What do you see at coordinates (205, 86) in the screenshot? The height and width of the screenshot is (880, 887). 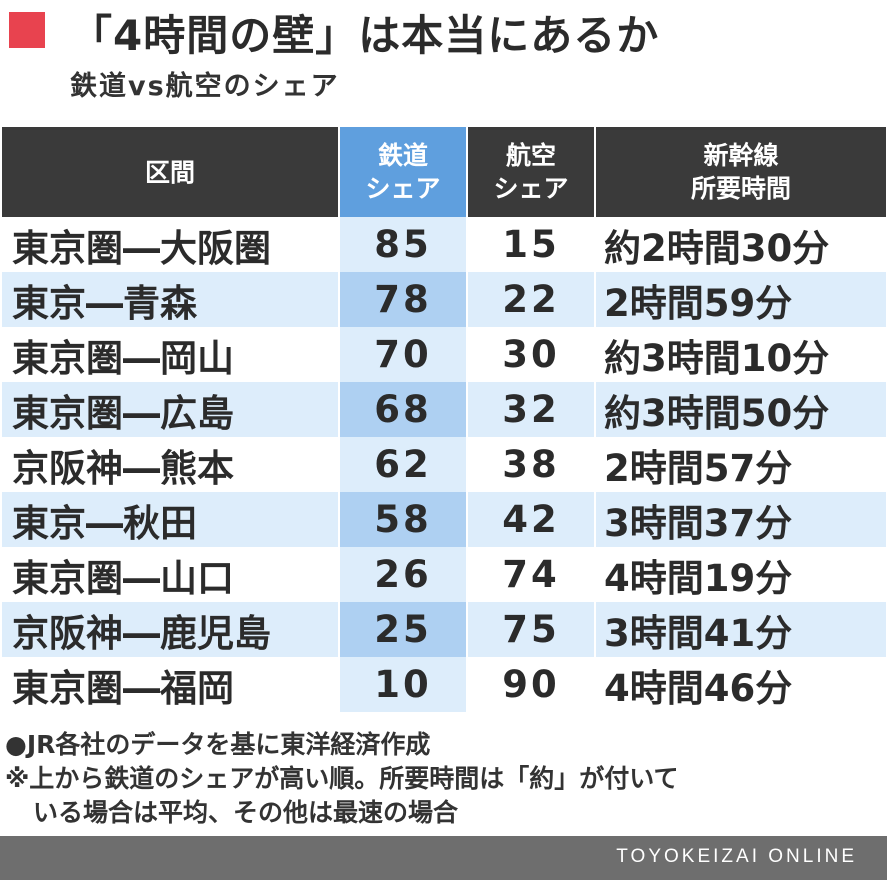 I see `page-subtitle: 鉄道vs航空のシェア` at bounding box center [205, 86].